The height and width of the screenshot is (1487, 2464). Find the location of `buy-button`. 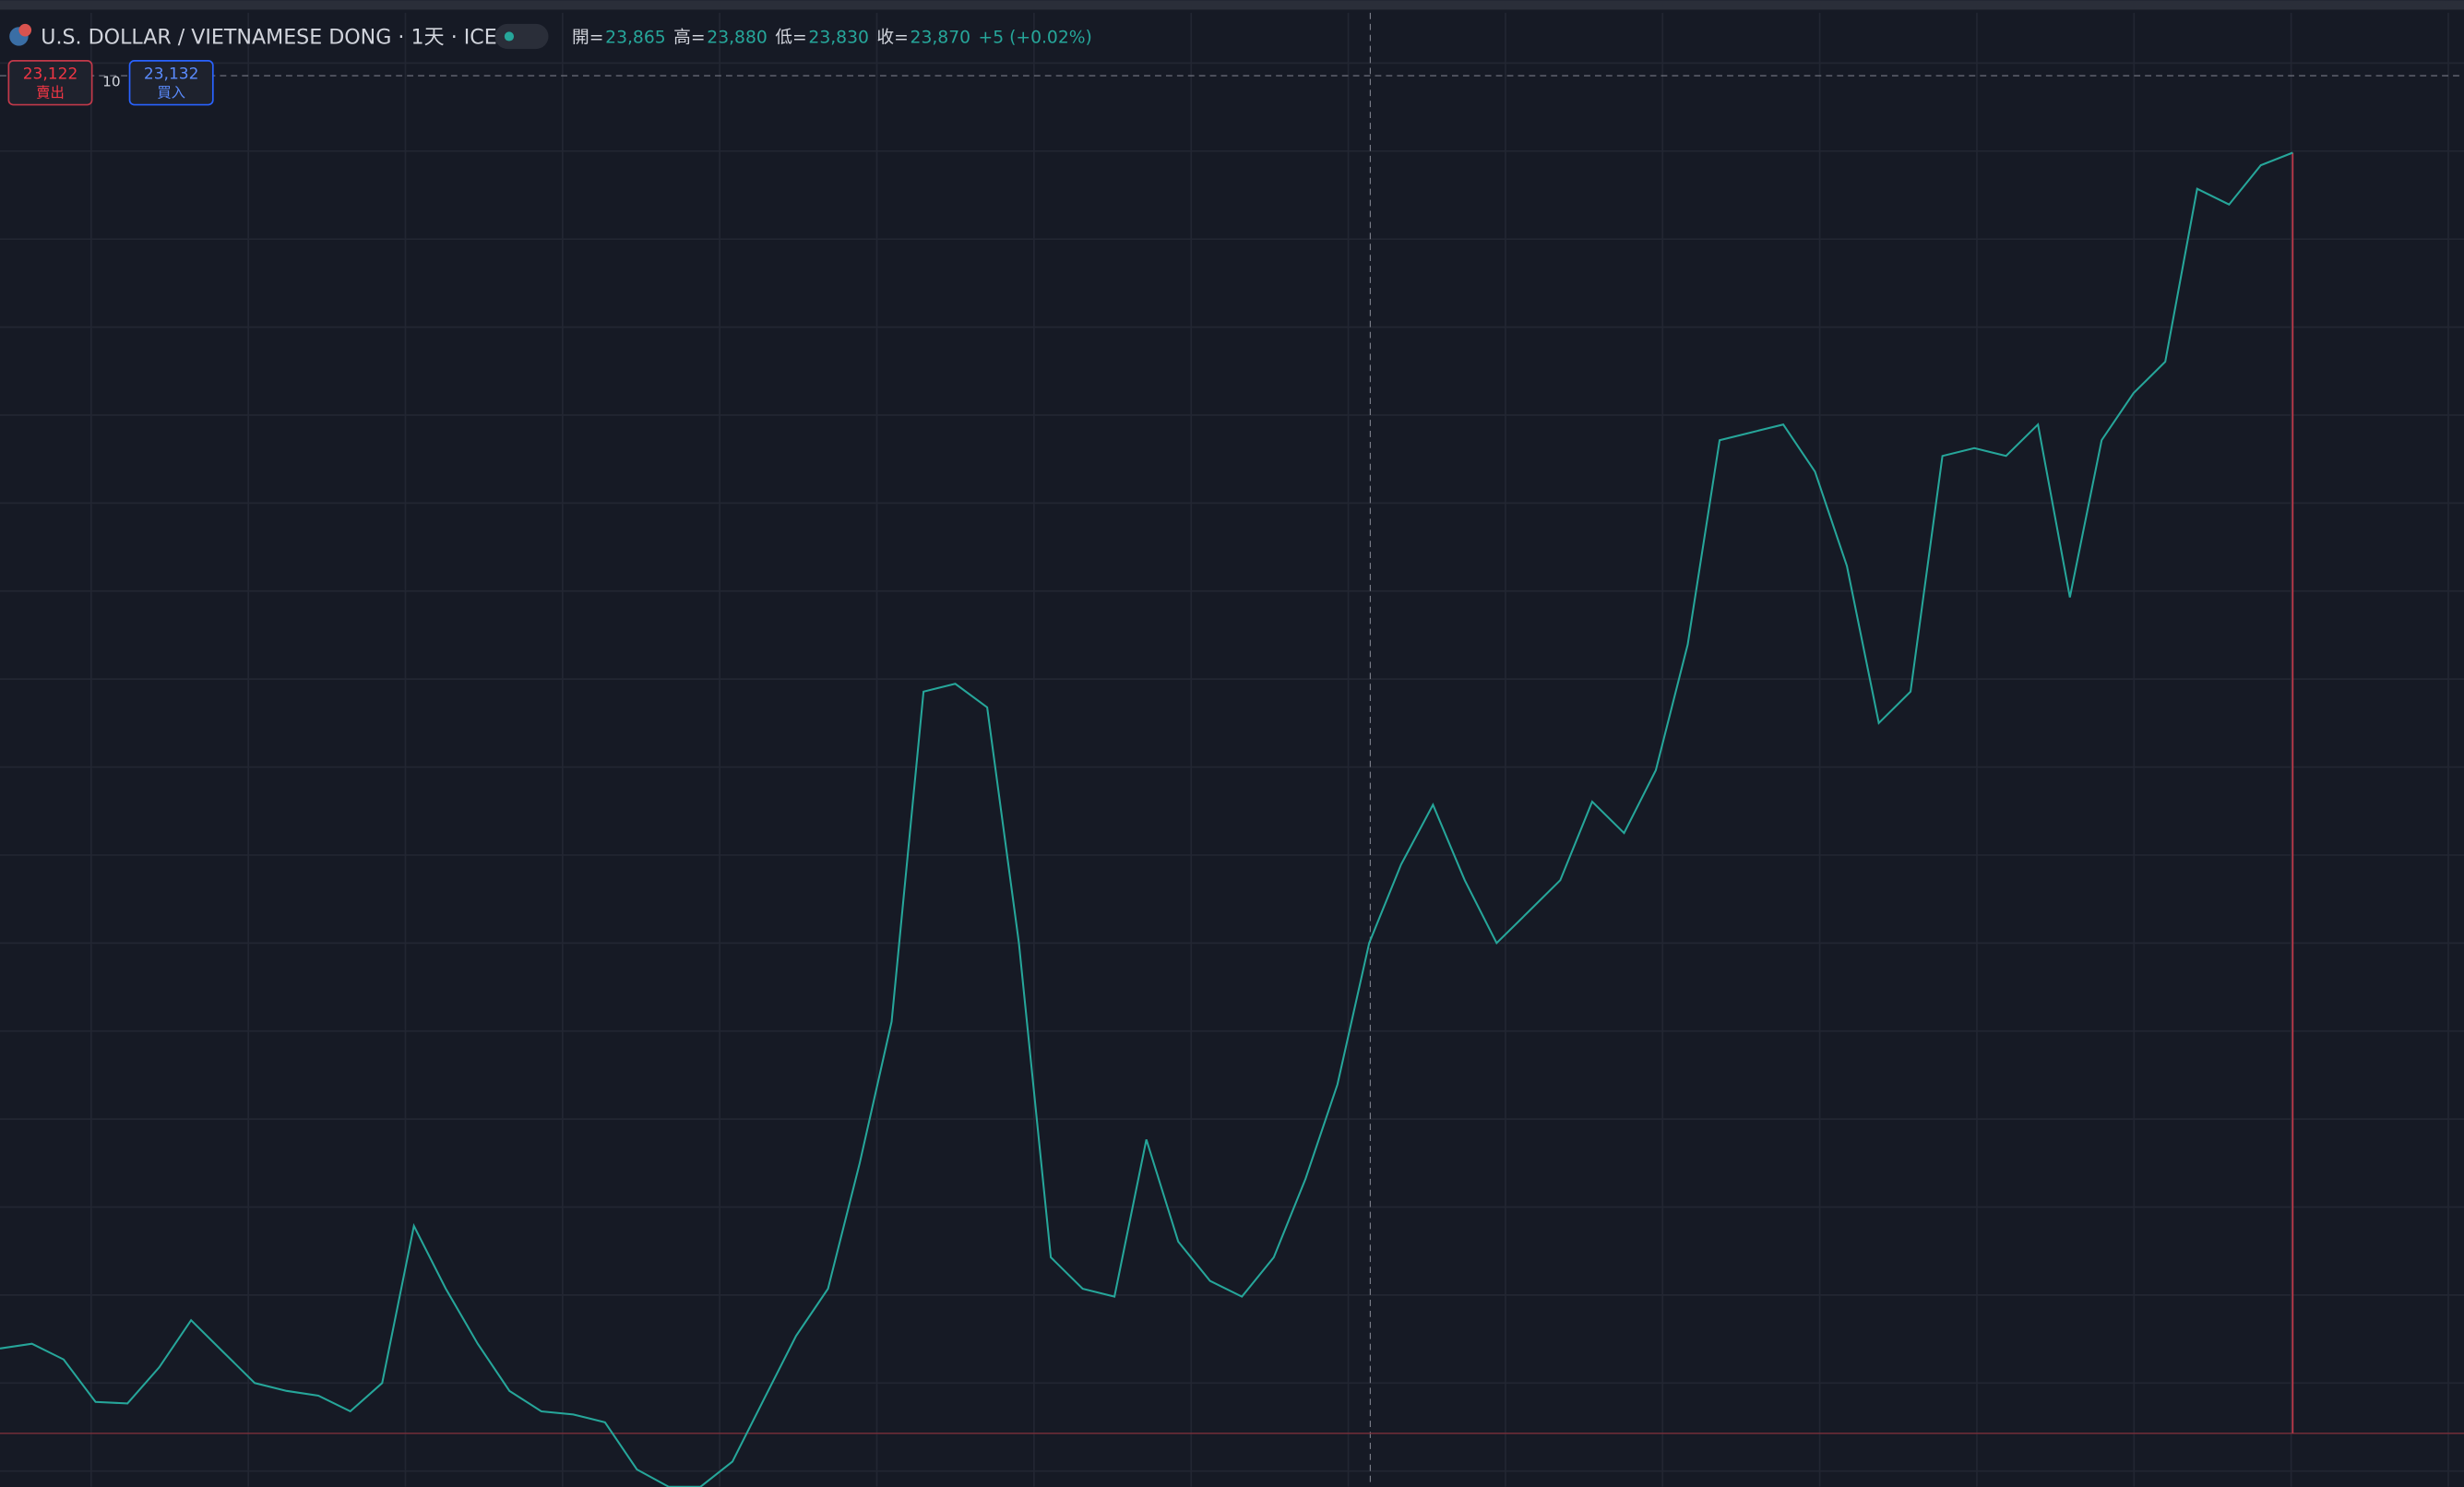

buy-button is located at coordinates (171, 83).